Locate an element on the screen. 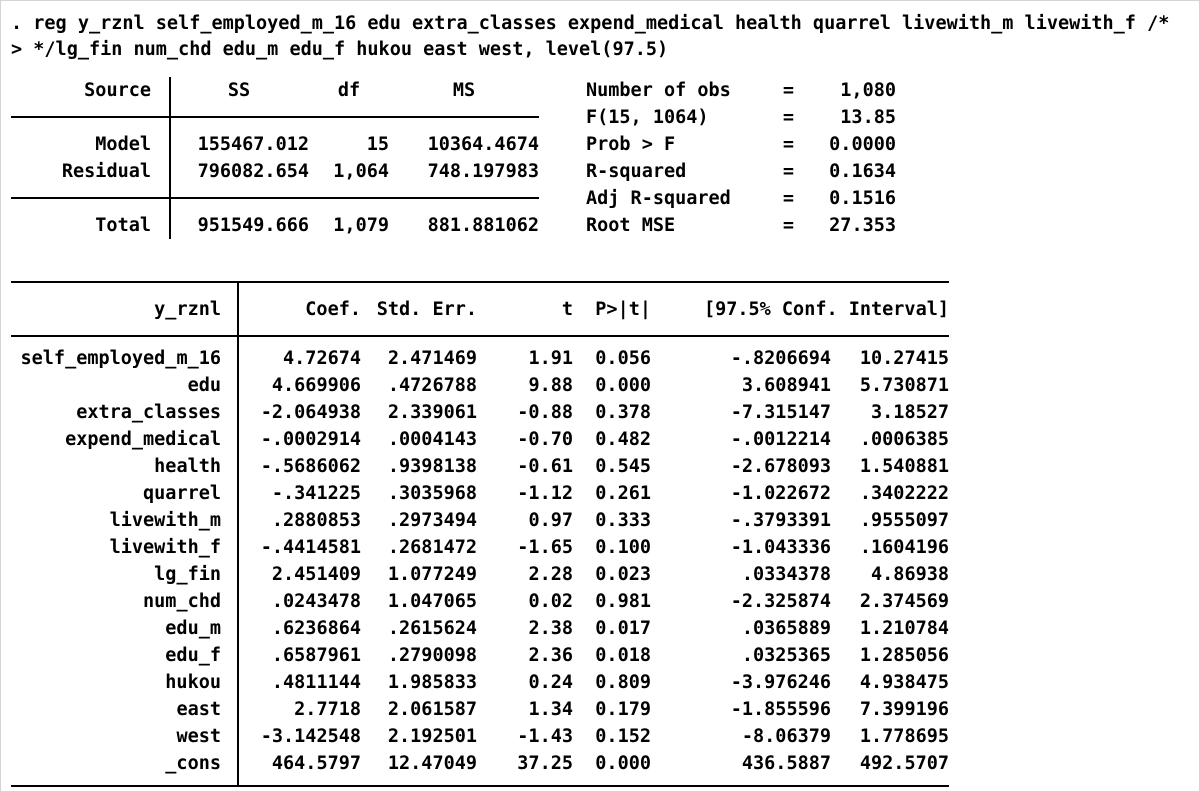 This screenshot has width=1200, height=792. coef-value: 4.669906 is located at coordinates (316, 385).